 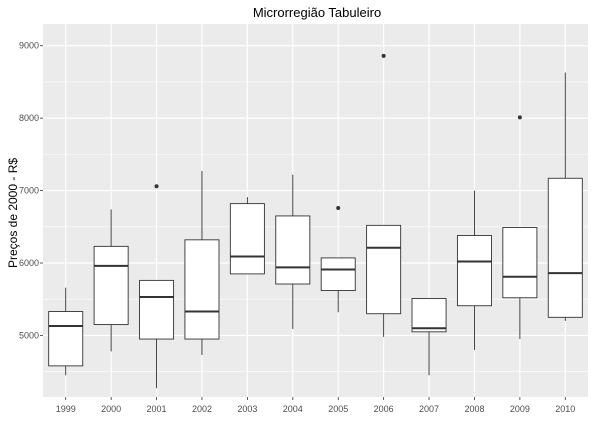 What do you see at coordinates (429, 337) in the screenshot?
I see `box-2007` at bounding box center [429, 337].